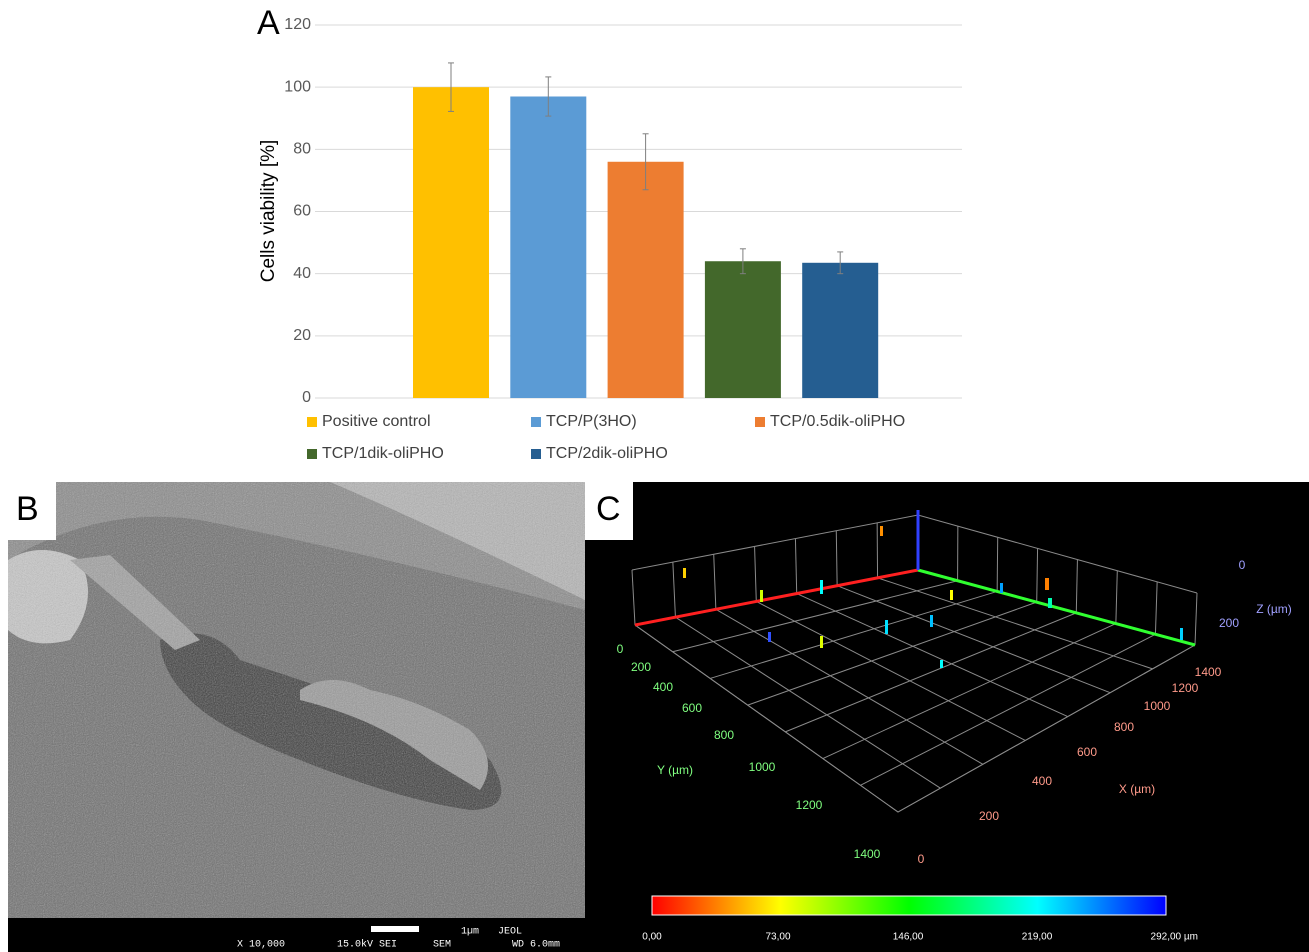 The width and height of the screenshot is (1309, 952). I want to click on sem-mag: X 10,000, so click(261, 945).